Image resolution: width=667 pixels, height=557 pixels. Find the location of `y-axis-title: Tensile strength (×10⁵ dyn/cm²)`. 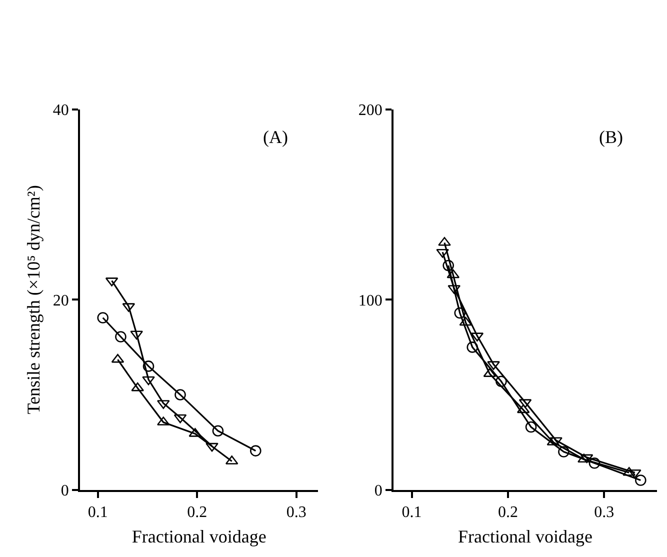

y-axis-title: Tensile strength (×10⁵ dyn/cm²) is located at coordinates (34, 299).